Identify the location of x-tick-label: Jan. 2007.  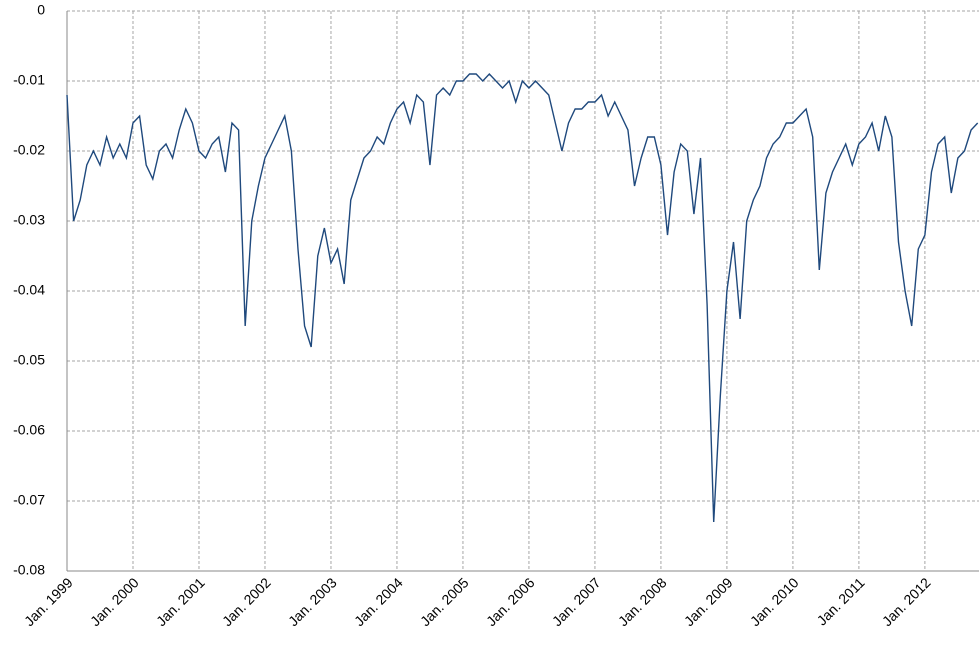
(576, 601).